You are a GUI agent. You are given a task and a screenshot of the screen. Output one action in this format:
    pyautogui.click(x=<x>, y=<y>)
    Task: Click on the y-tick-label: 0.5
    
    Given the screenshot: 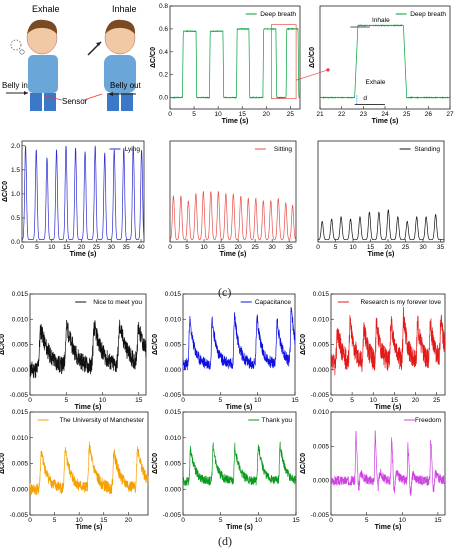 What is the action you would take?
    pyautogui.click(x=15, y=218)
    